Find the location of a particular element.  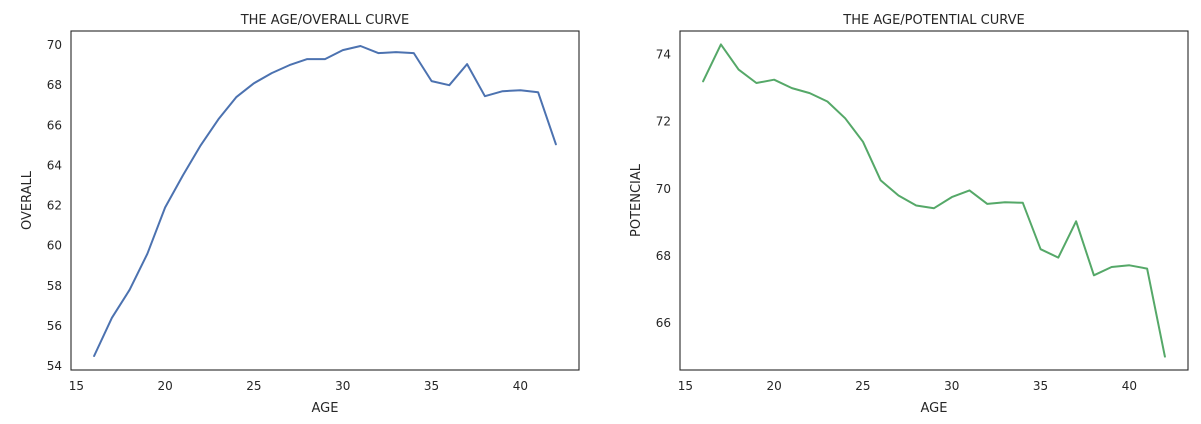

chart-title: THE AGE/POTENTIAL CURVE is located at coordinates (933, 20).